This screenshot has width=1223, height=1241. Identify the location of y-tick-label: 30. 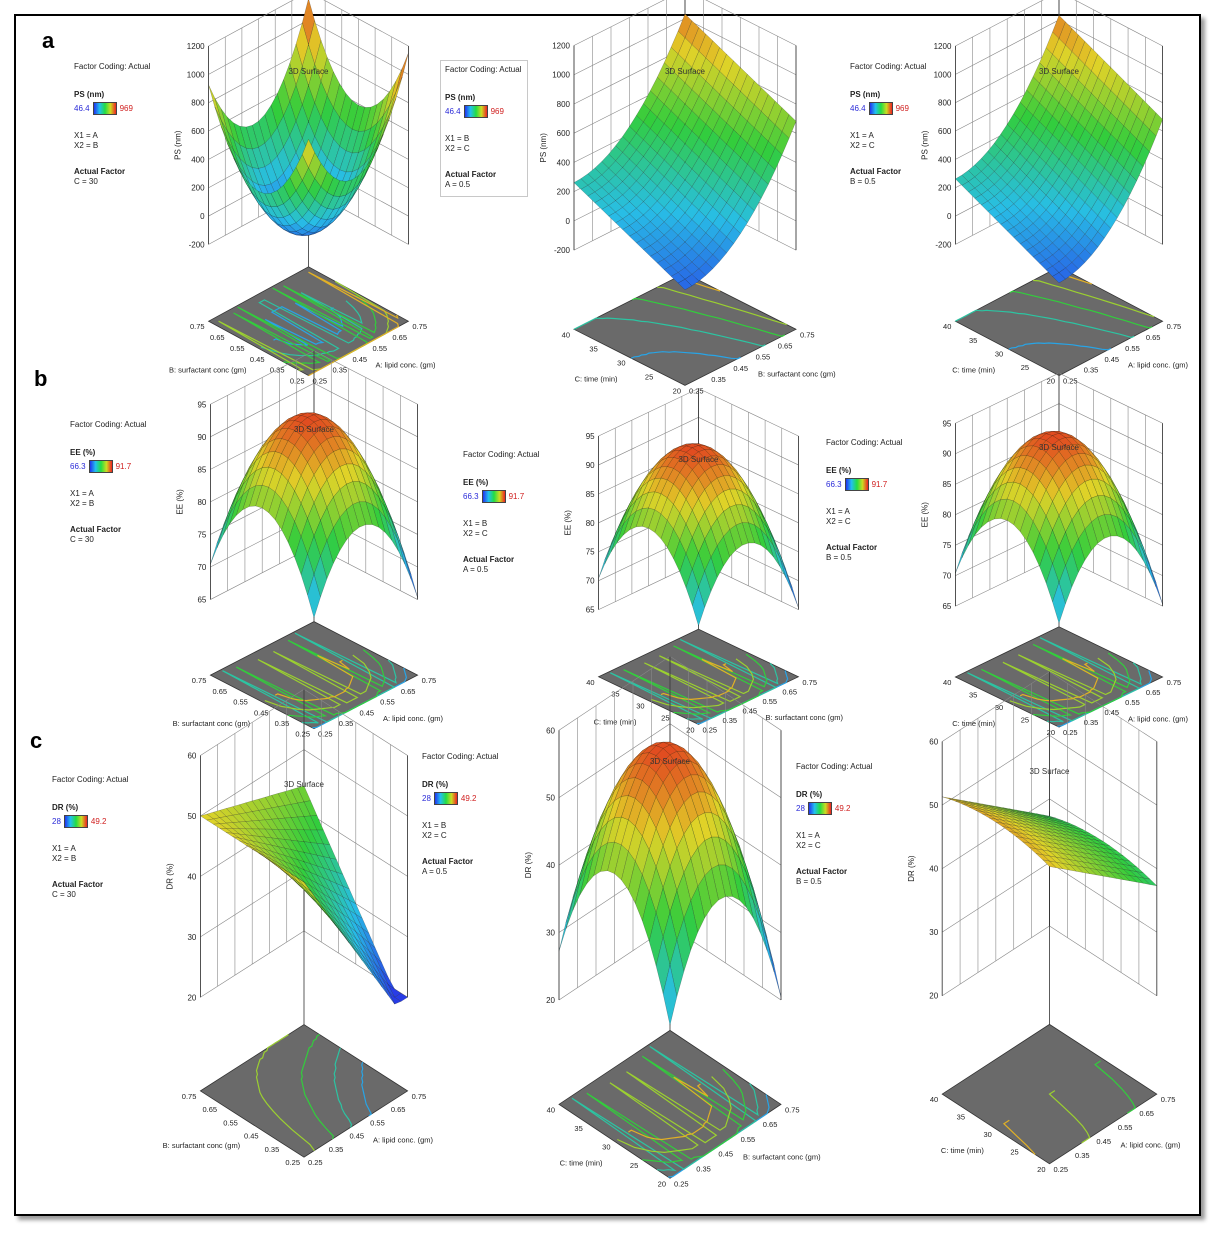
(988, 1134).